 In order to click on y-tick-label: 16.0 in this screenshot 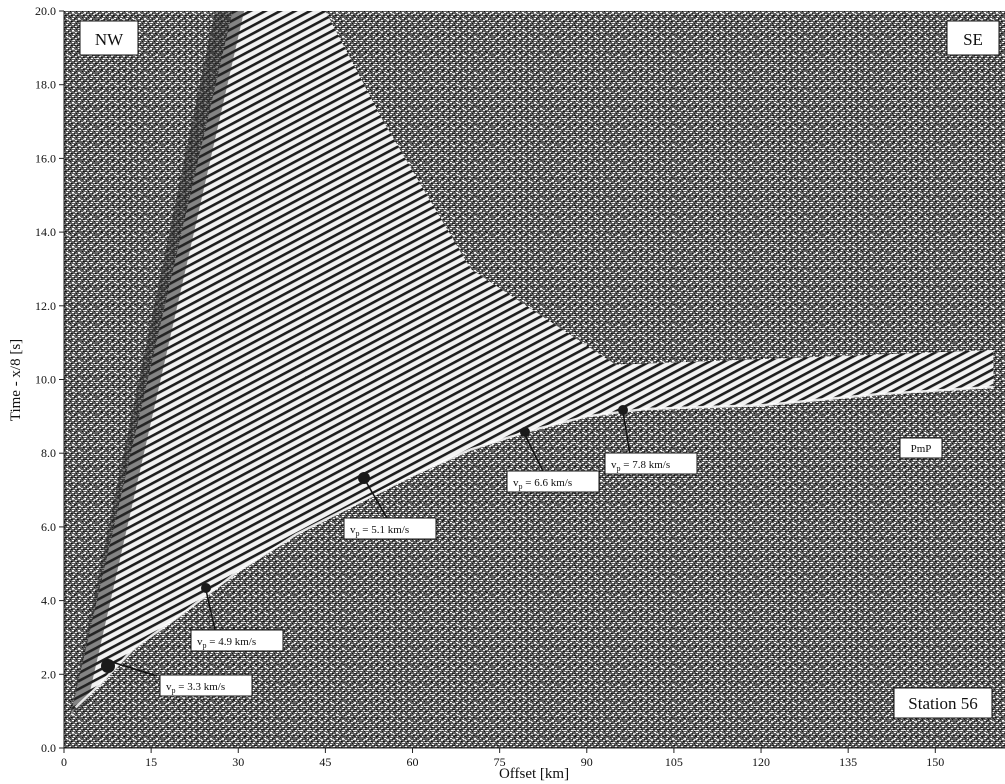, I will do `click(45, 158)`.